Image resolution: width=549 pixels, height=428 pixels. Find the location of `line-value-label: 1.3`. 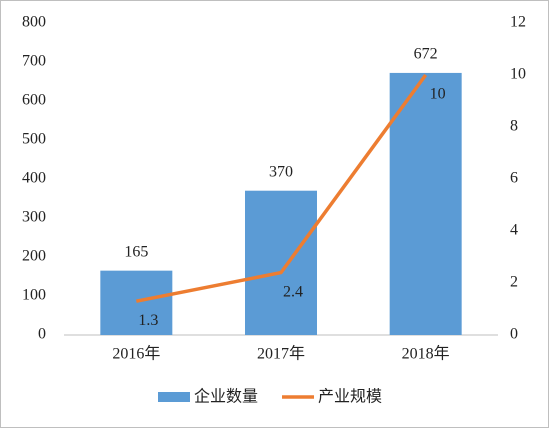

line-value-label: 1.3 is located at coordinates (148, 320).